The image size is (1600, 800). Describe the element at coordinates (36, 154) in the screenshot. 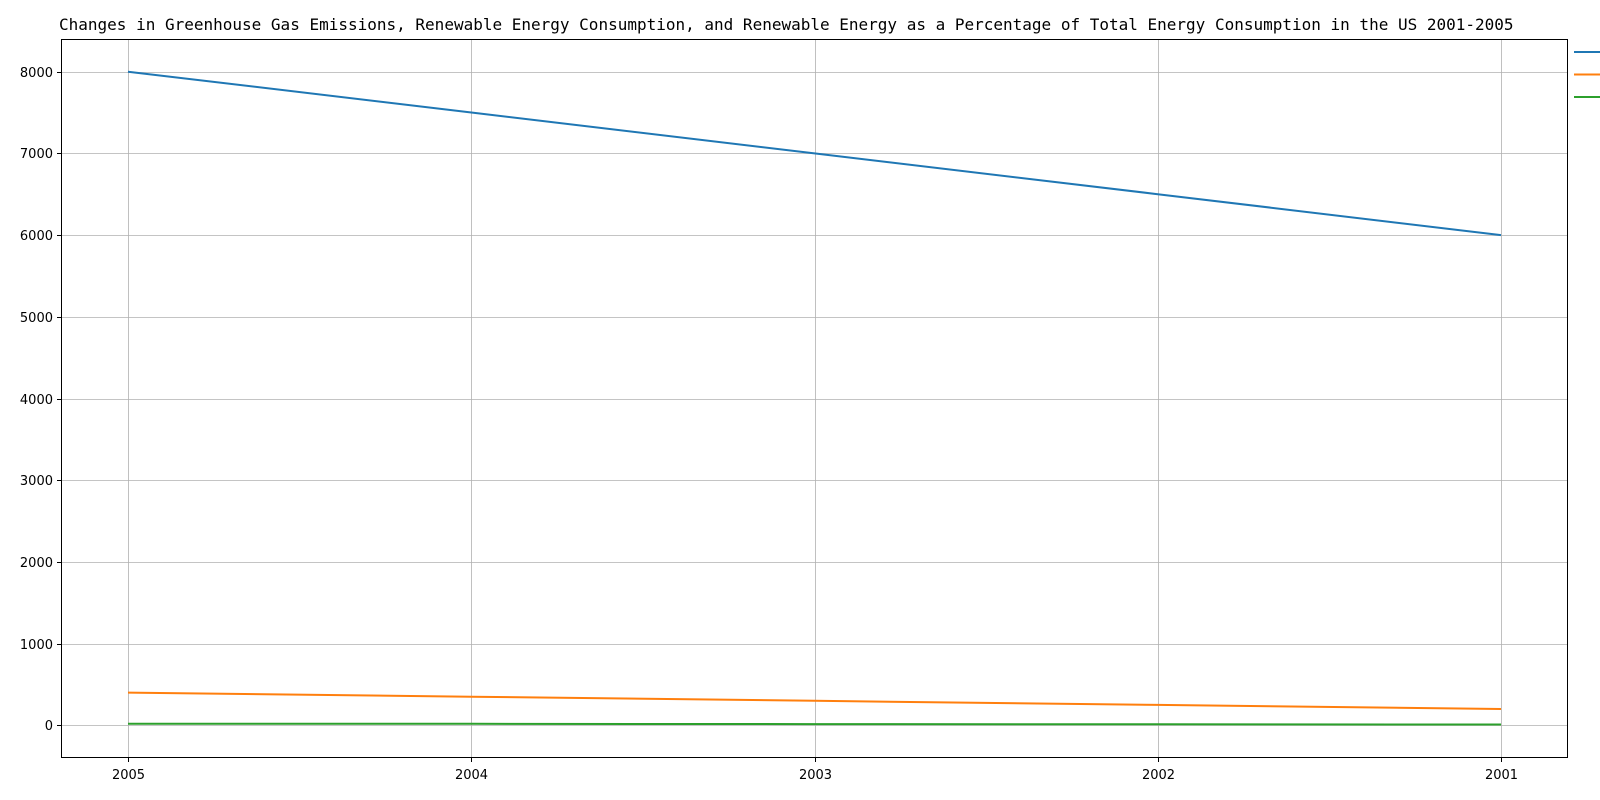

I see `y-tick-label: 7000` at that location.